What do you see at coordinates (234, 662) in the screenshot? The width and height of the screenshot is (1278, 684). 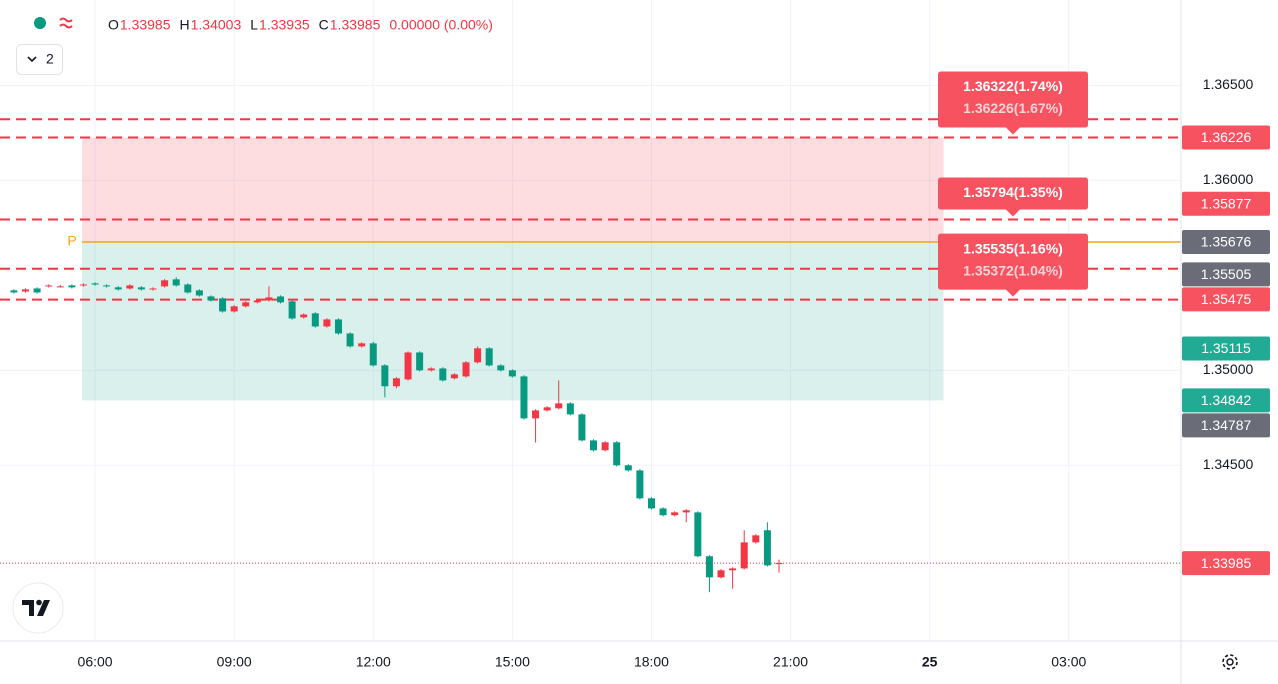 I see `x-tick-label: 09:00` at bounding box center [234, 662].